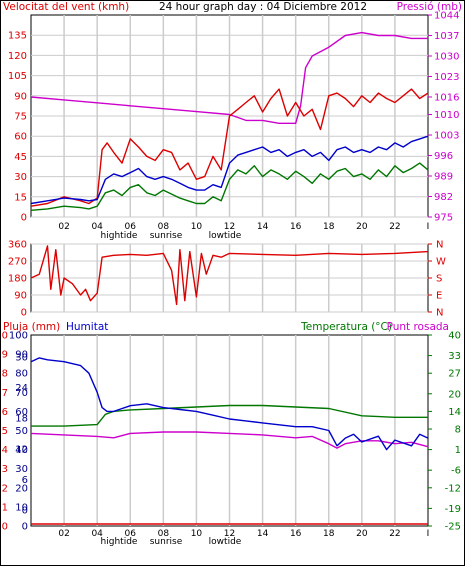 Image resolution: width=465 pixels, height=566 pixels. What do you see at coordinates (21, 431) in the screenshot?
I see `humidity-tick-label: 50` at bounding box center [21, 431].